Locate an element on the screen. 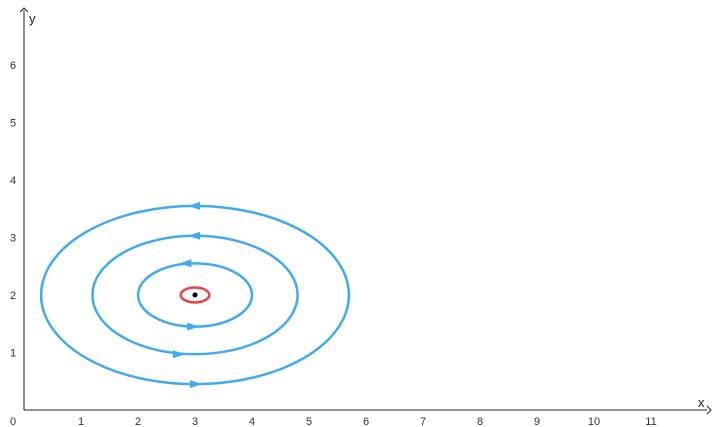 This screenshot has width=712, height=427. equilibrium-point is located at coordinates (195, 295).